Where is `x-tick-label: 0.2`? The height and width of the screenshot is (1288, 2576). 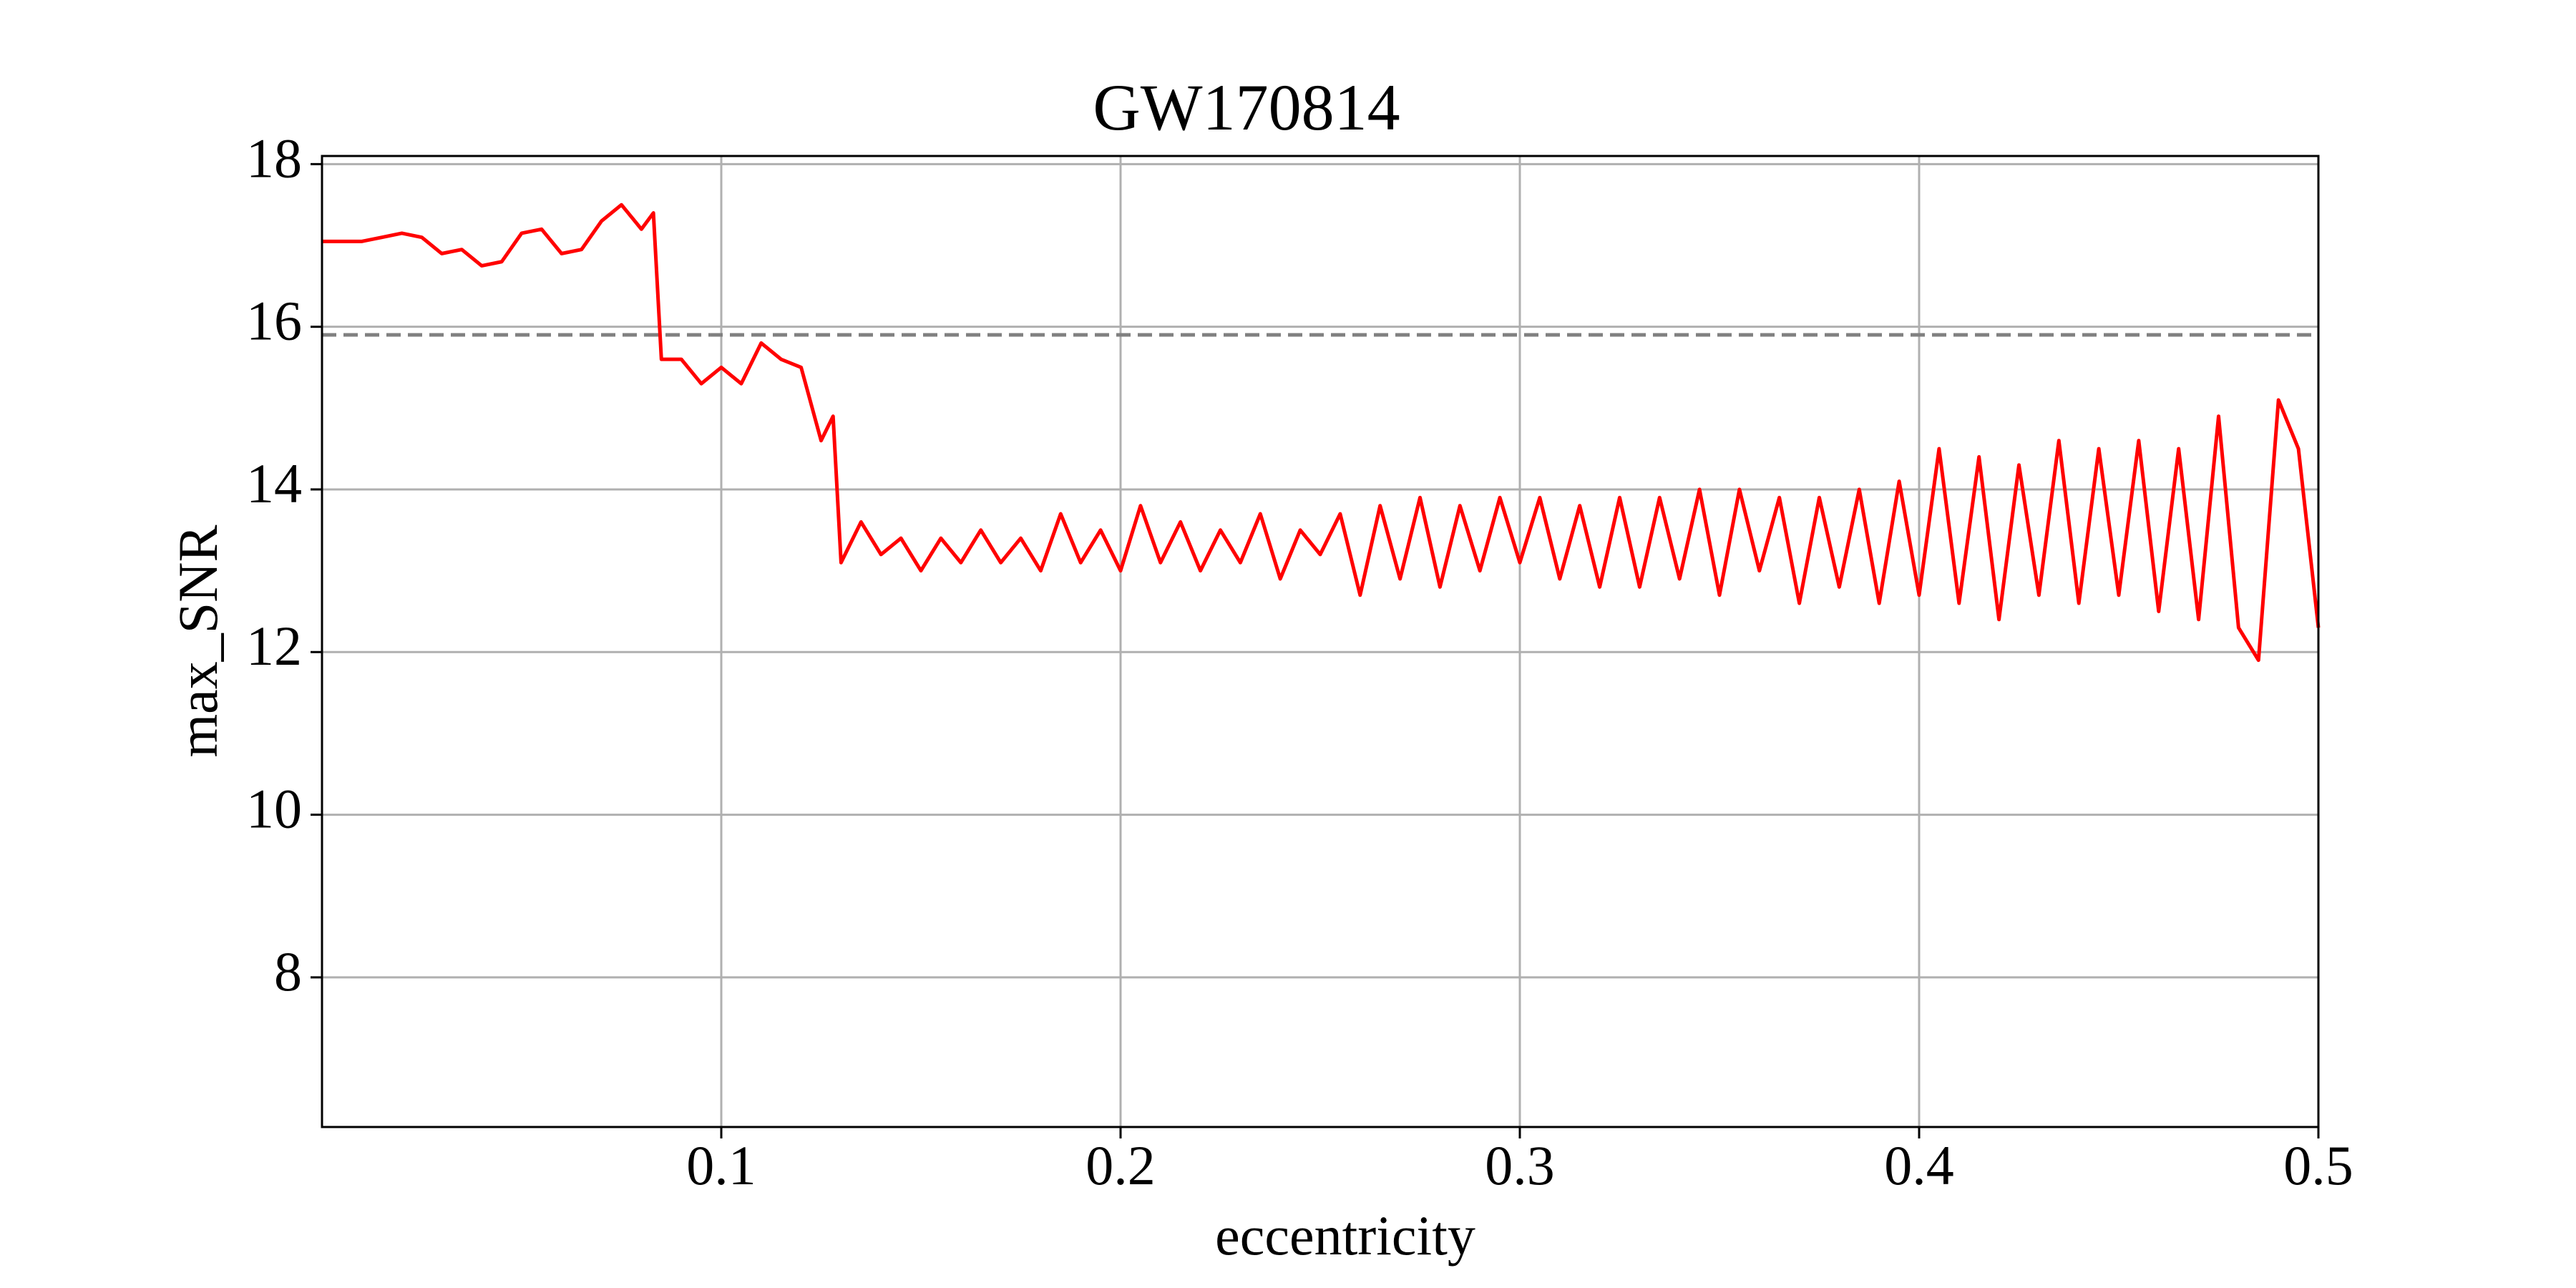 x-tick-label: 0.2 is located at coordinates (1120, 1165).